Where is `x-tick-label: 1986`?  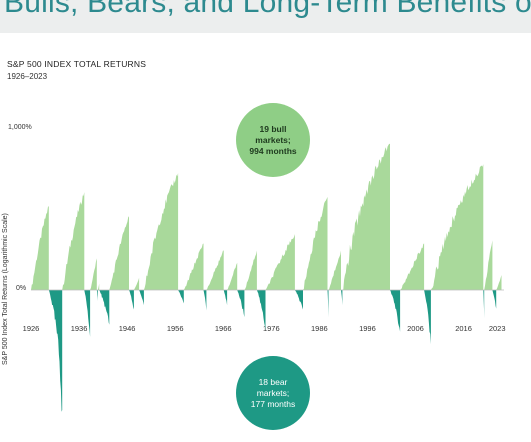 x-tick-label: 1986 is located at coordinates (319, 328).